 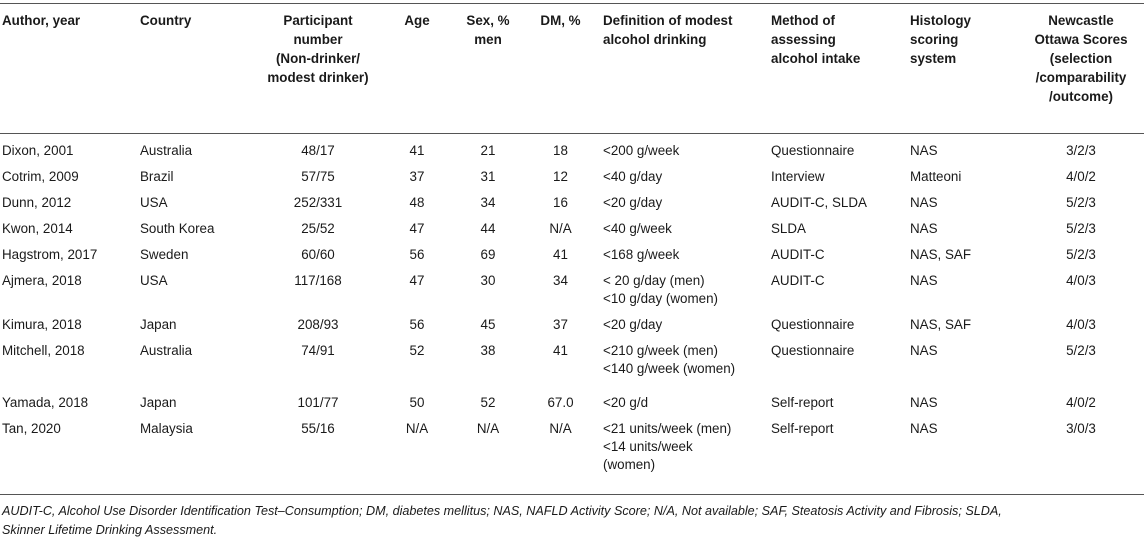 What do you see at coordinates (572, 3) in the screenshot?
I see `table-top-rule` at bounding box center [572, 3].